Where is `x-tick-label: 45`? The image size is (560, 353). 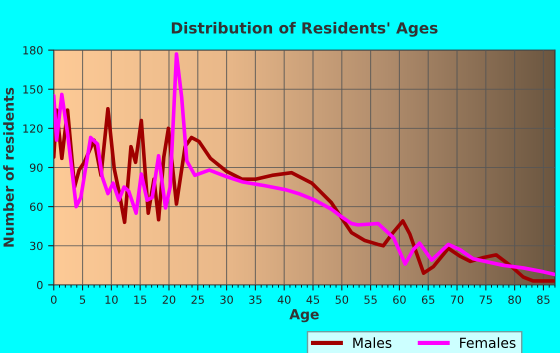 x-tick-label: 45 is located at coordinates (313, 300).